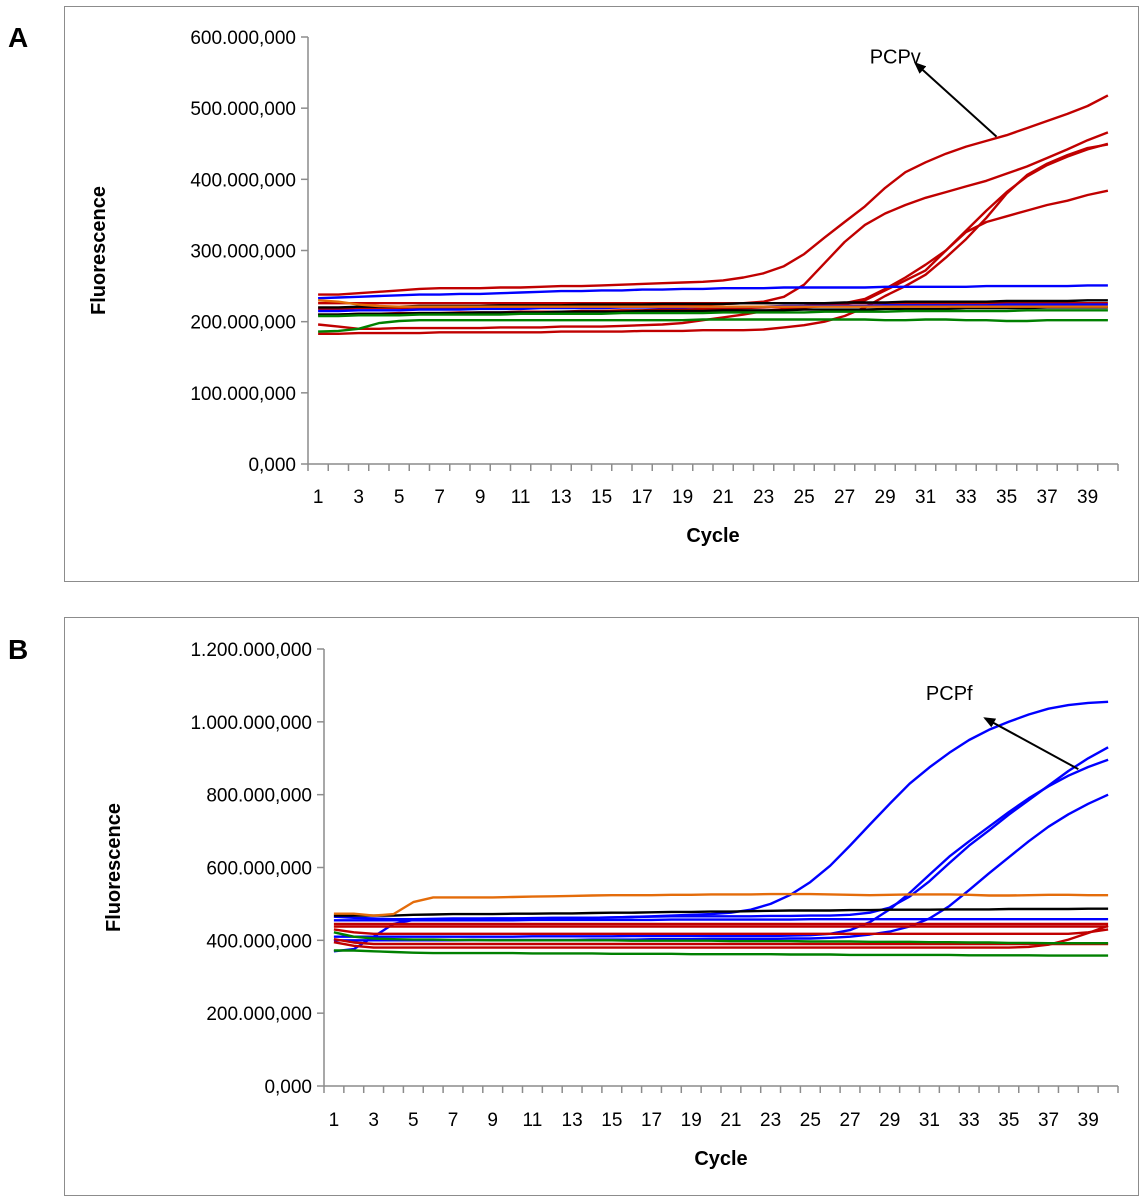  Describe the element at coordinates (18, 649) in the screenshot. I see `panel-letter-b: B` at that location.